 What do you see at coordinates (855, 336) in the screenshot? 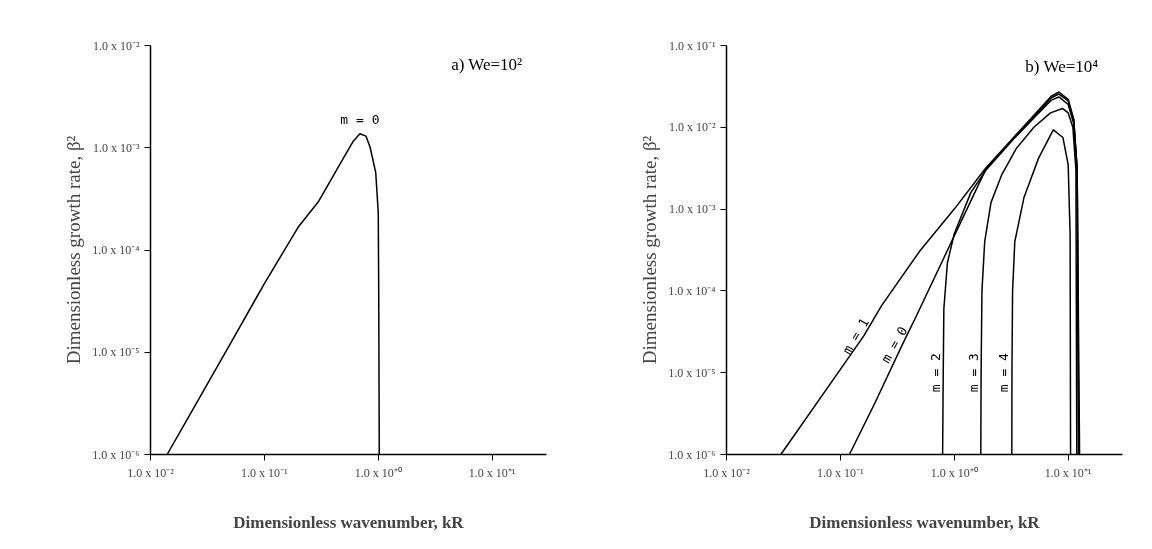
I see `annotation: m = 1` at bounding box center [855, 336].